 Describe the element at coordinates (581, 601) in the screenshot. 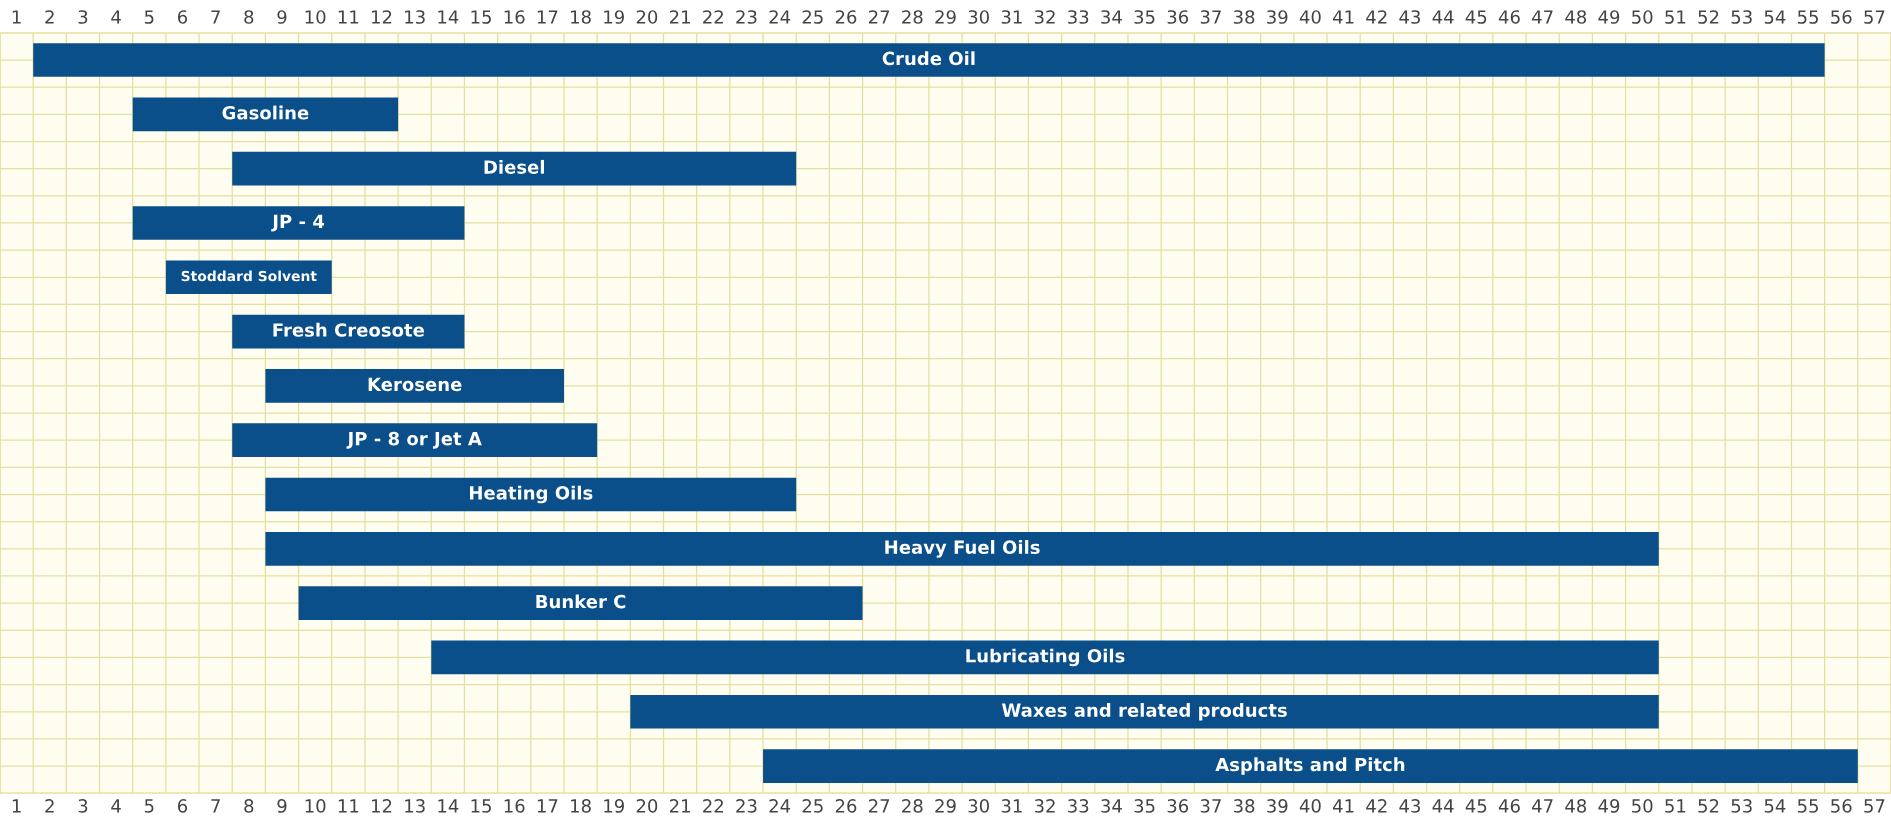

I see `y-tick-label: Bunker C` at that location.